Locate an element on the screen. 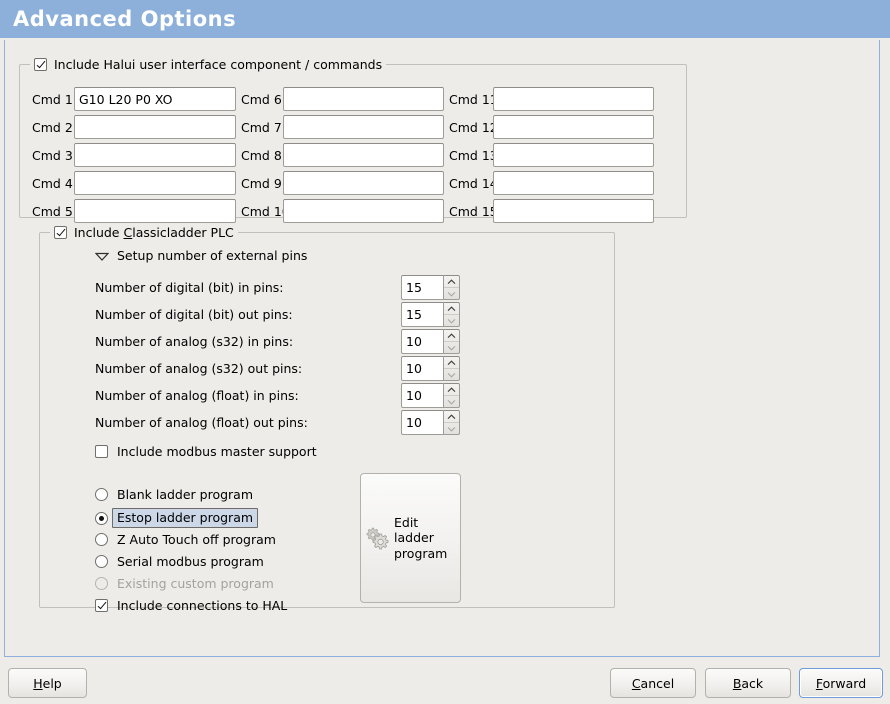  spinner-analog-s32-in is located at coordinates (430, 341).